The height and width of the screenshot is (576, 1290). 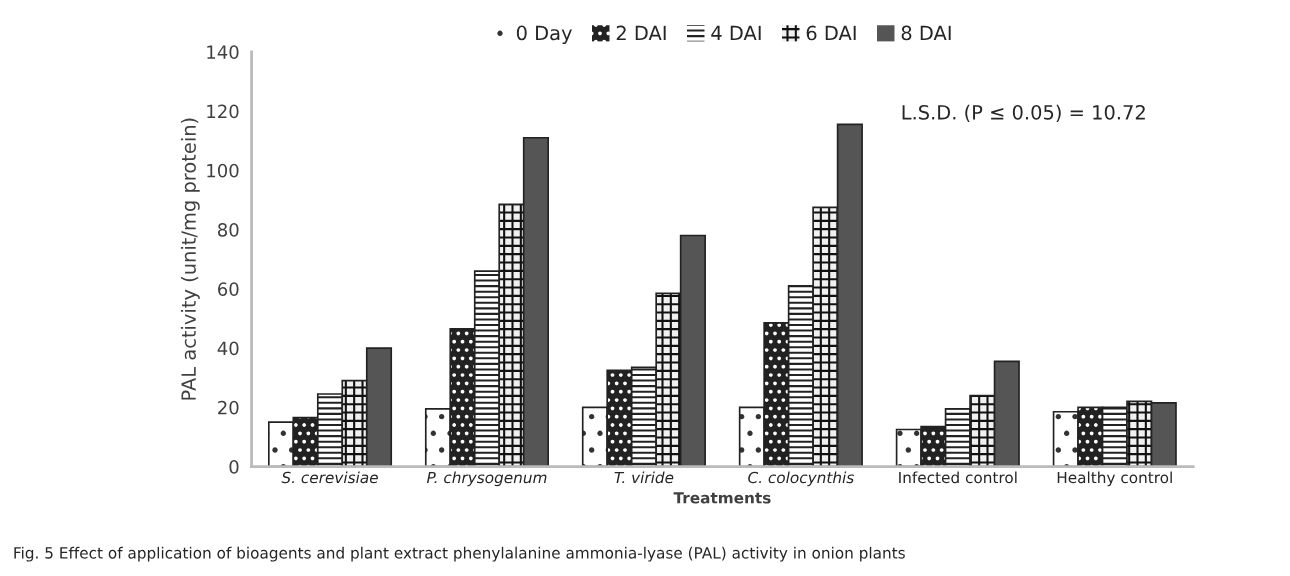 What do you see at coordinates (223, 111) in the screenshot?
I see `y-tick-label: 120` at bounding box center [223, 111].